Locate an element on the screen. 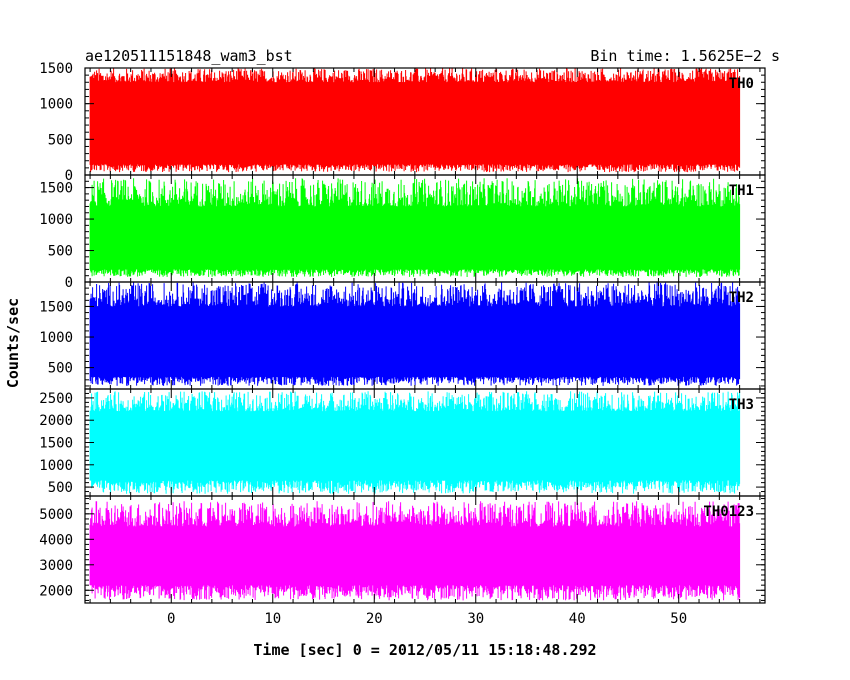 The width and height of the screenshot is (850, 680). series-th1 is located at coordinates (415, 227).